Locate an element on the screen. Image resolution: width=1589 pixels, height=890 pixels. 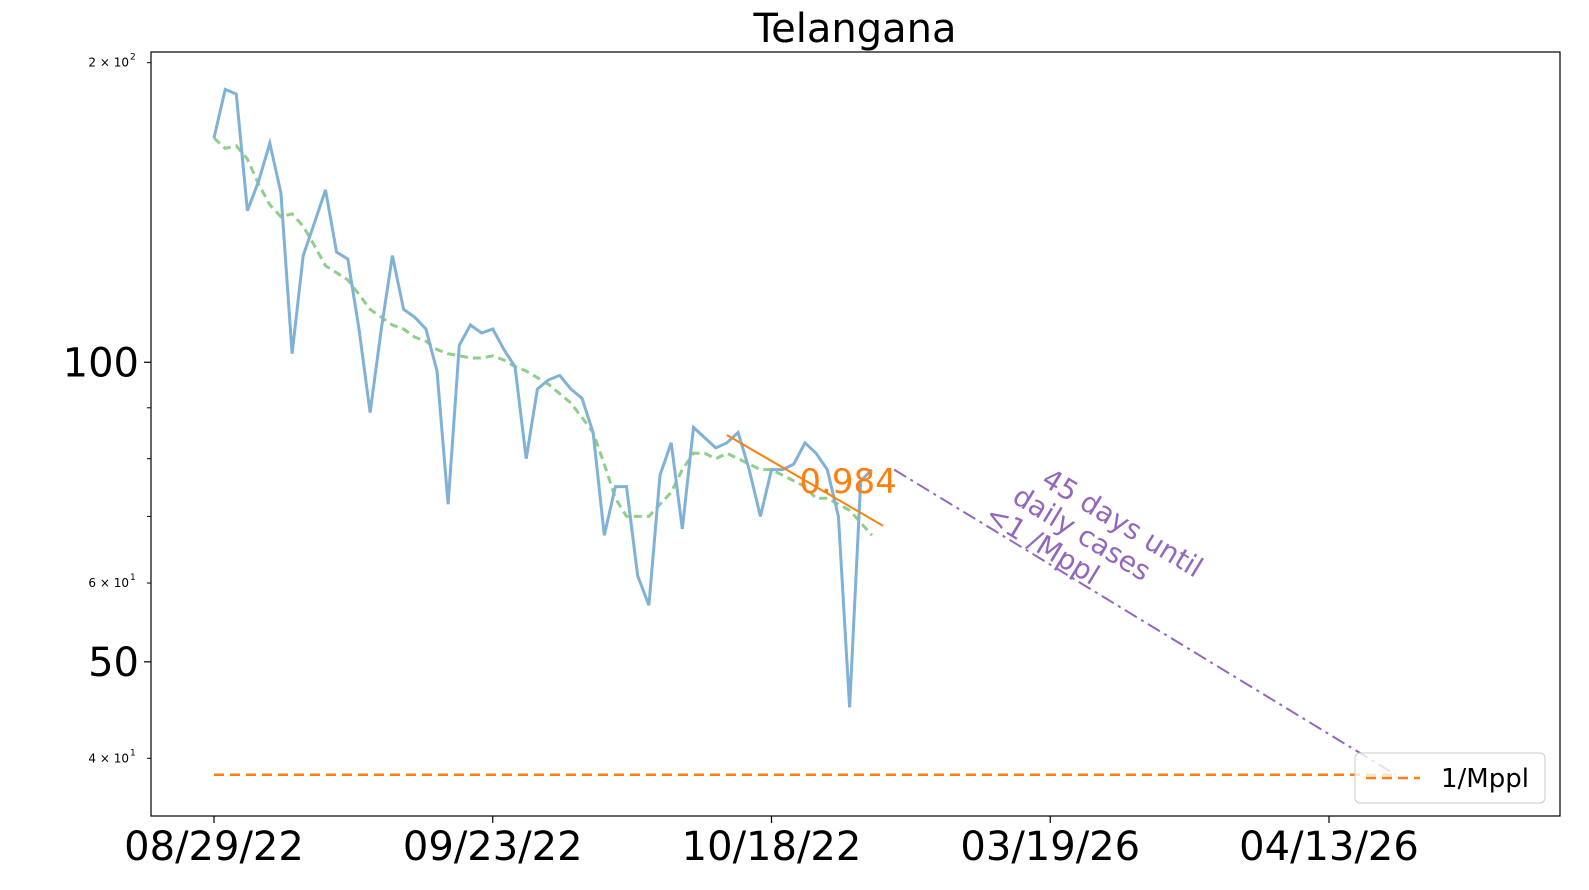
y-minor-label-0: 2 × 10 is located at coordinates (108, 63).